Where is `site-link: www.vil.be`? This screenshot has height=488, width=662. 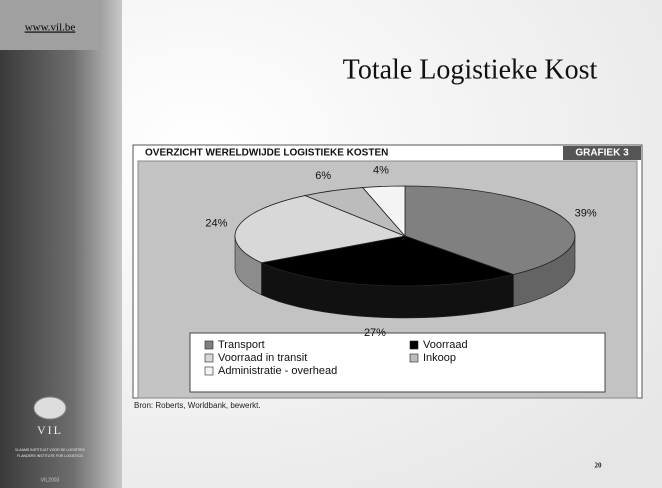
site-link: www.vil.be is located at coordinates (50, 28).